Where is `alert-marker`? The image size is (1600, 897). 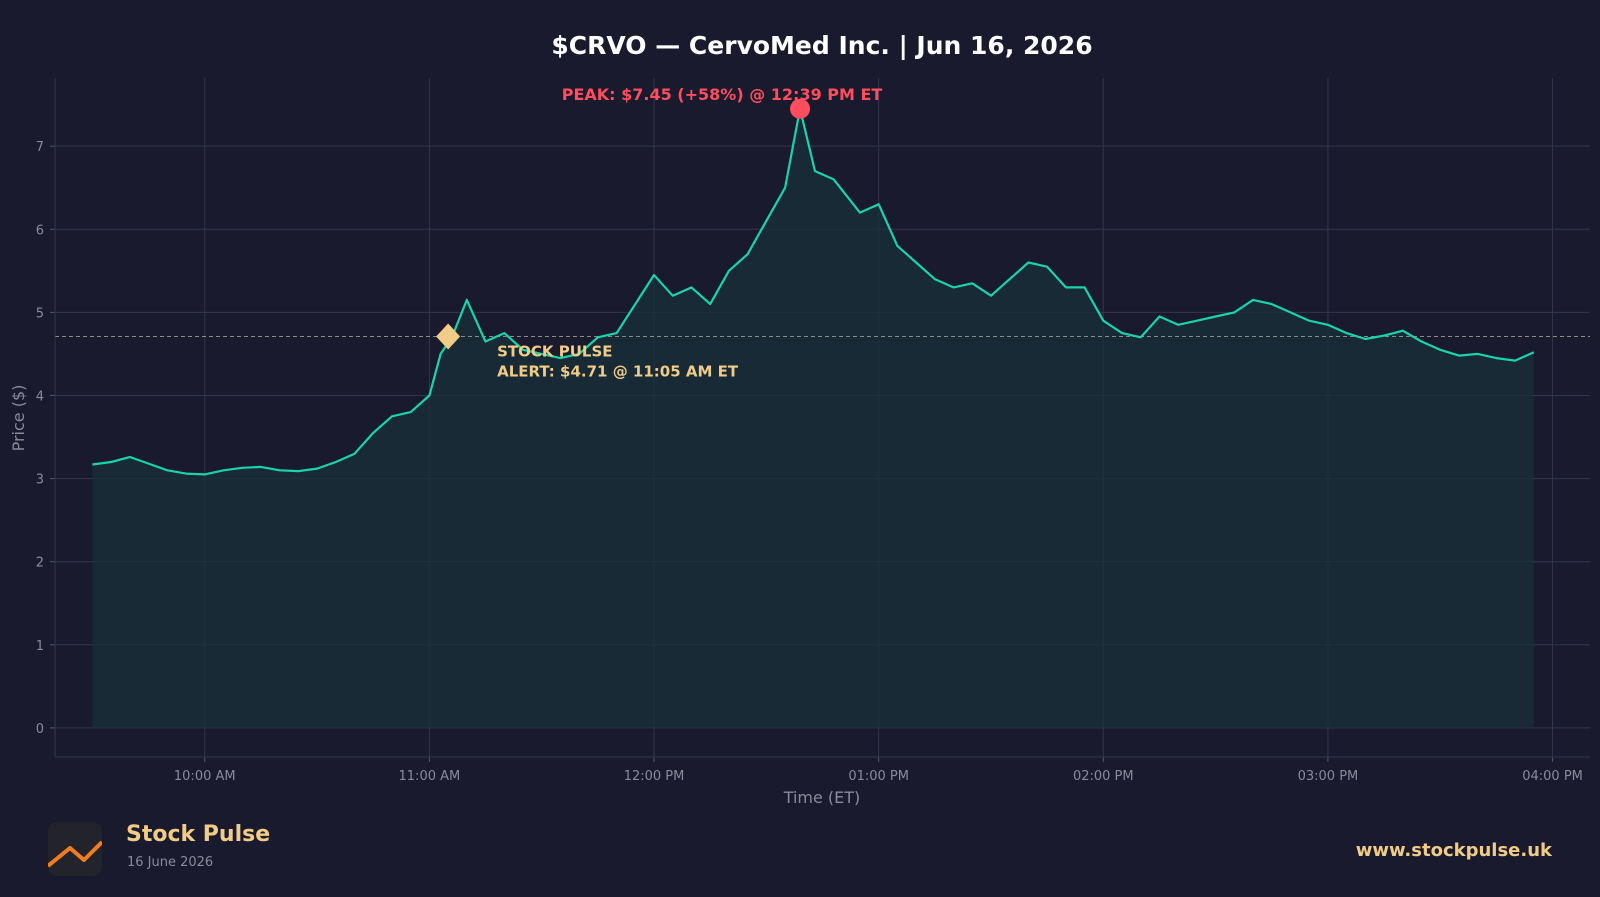
alert-marker is located at coordinates (448, 336).